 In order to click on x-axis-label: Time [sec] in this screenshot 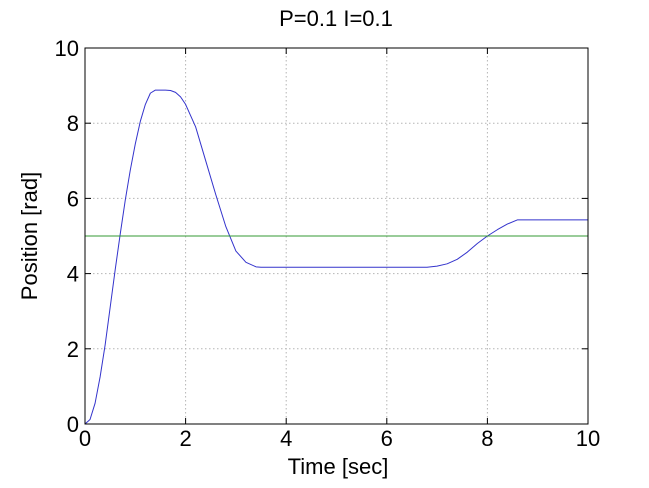, I will do `click(338, 466)`.